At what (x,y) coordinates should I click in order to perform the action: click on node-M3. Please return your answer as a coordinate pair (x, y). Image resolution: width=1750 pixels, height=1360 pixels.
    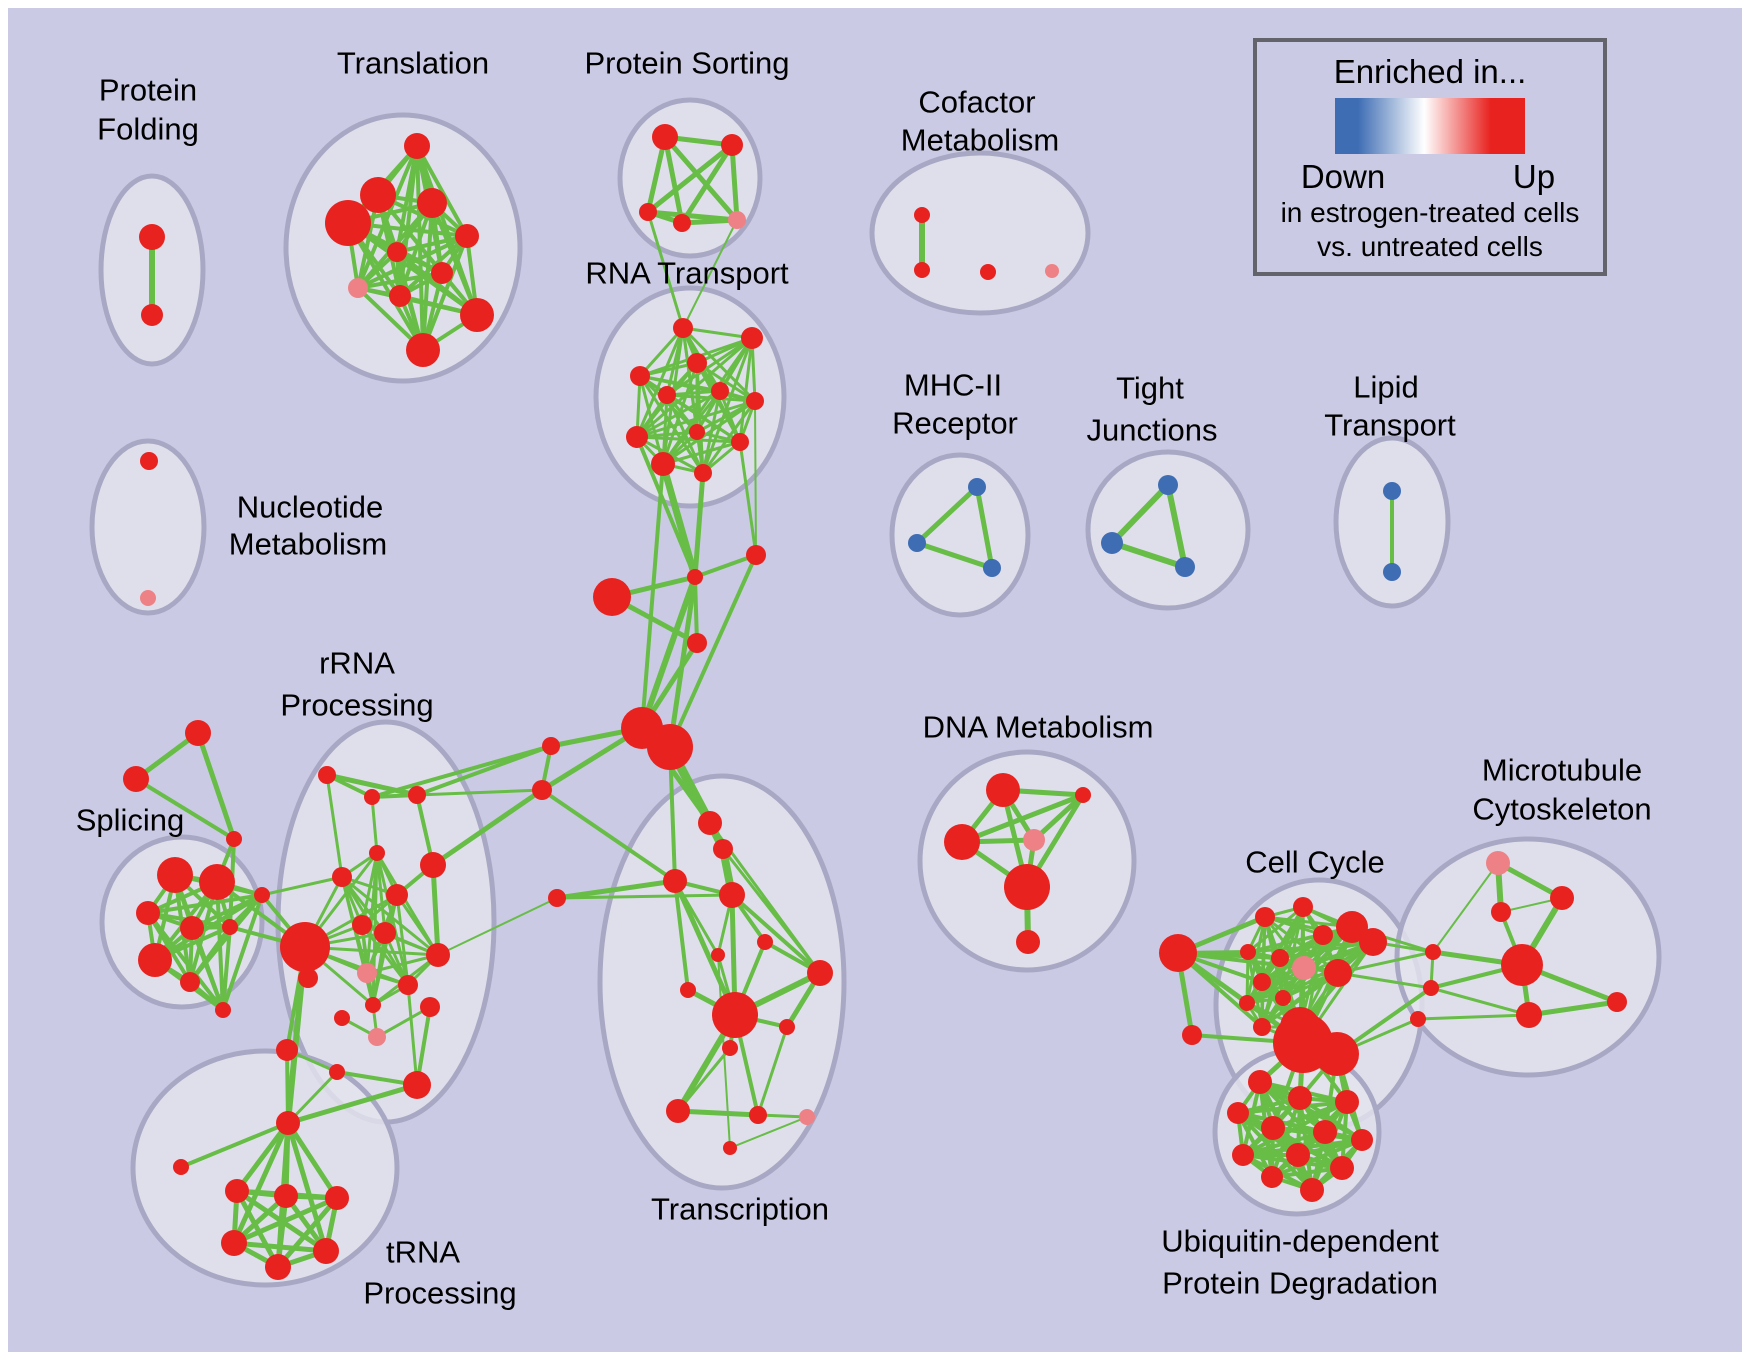
    Looking at the image, I should click on (756, 555).